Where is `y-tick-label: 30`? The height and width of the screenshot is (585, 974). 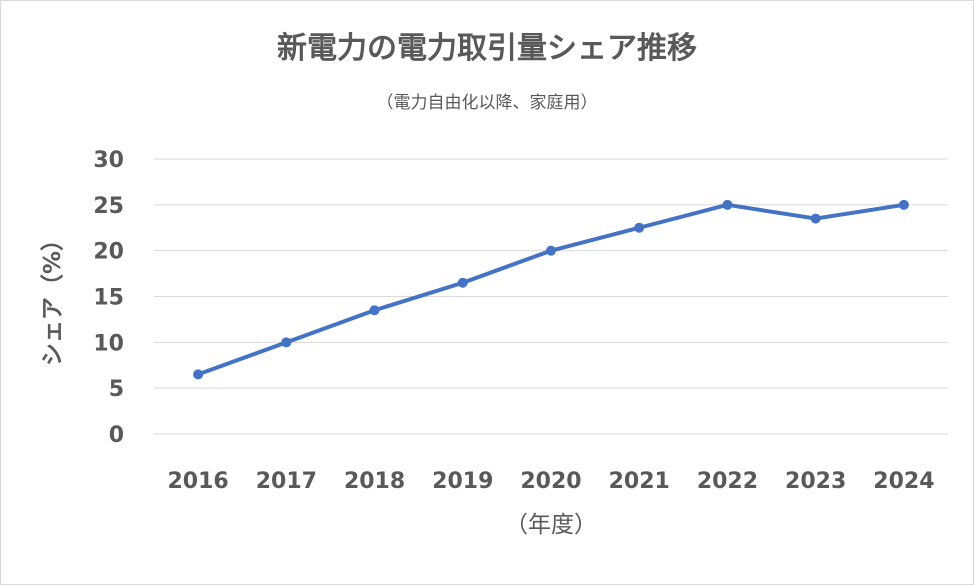 y-tick-label: 30 is located at coordinates (108, 160).